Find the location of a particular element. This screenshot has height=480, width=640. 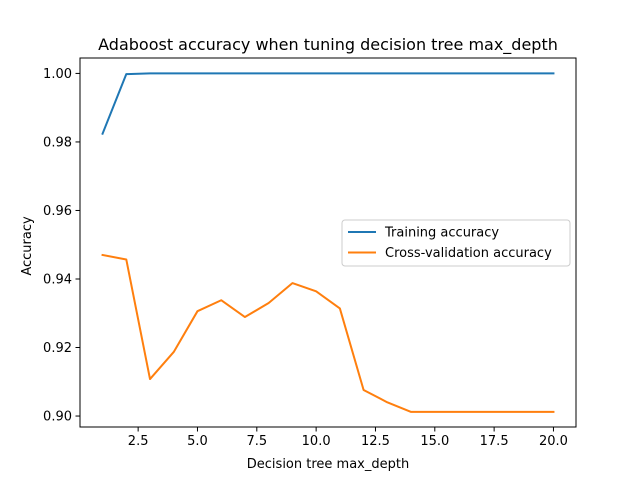

legend-box is located at coordinates (456, 243).